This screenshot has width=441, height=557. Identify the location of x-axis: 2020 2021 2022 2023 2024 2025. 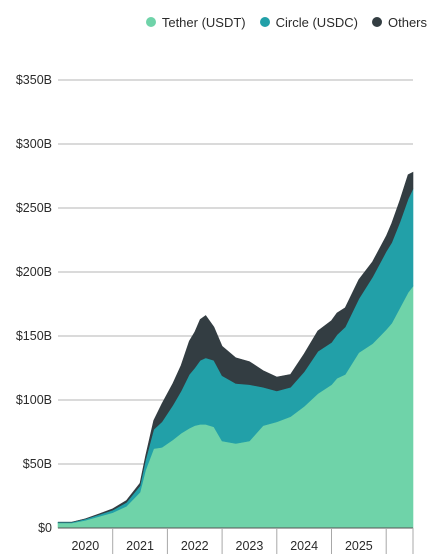
(236, 540).